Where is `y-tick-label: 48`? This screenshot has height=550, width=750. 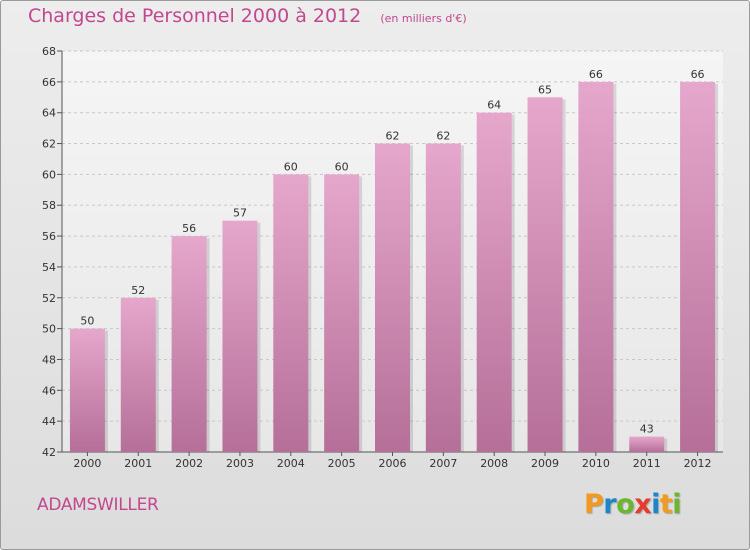
y-tick-label: 48 is located at coordinates (49, 359).